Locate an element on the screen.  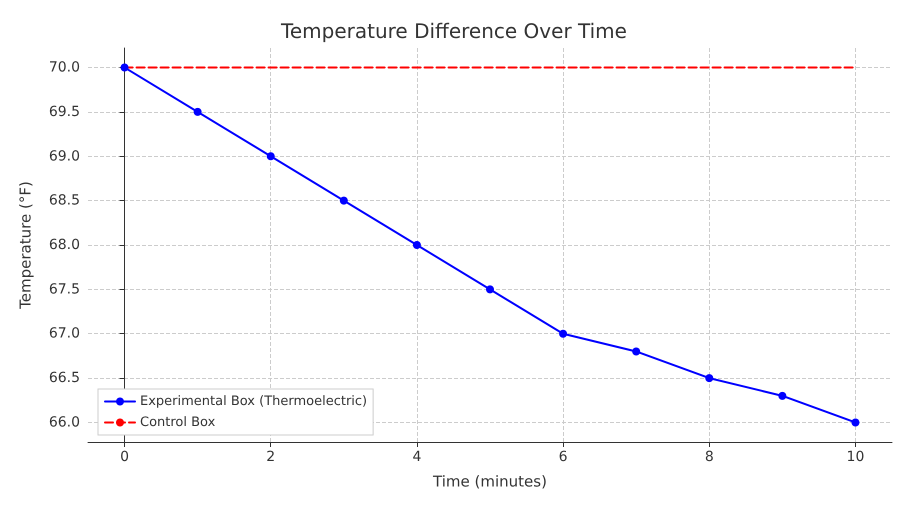
legend-label: Control Box is located at coordinates (178, 422).